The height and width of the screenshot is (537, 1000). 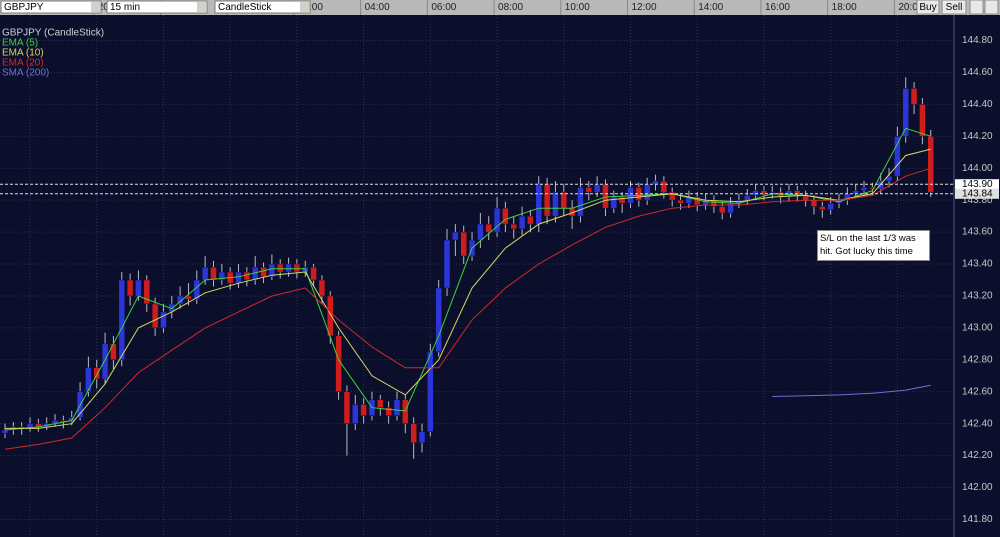 I want to click on interval-select, so click(x=157, y=7).